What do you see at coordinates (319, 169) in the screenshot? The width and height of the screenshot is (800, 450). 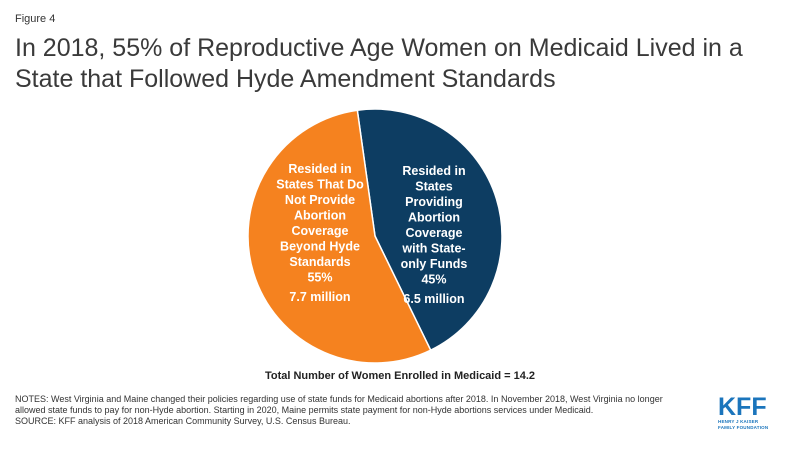 I see `slice-label-line-0-0: Resided in` at bounding box center [319, 169].